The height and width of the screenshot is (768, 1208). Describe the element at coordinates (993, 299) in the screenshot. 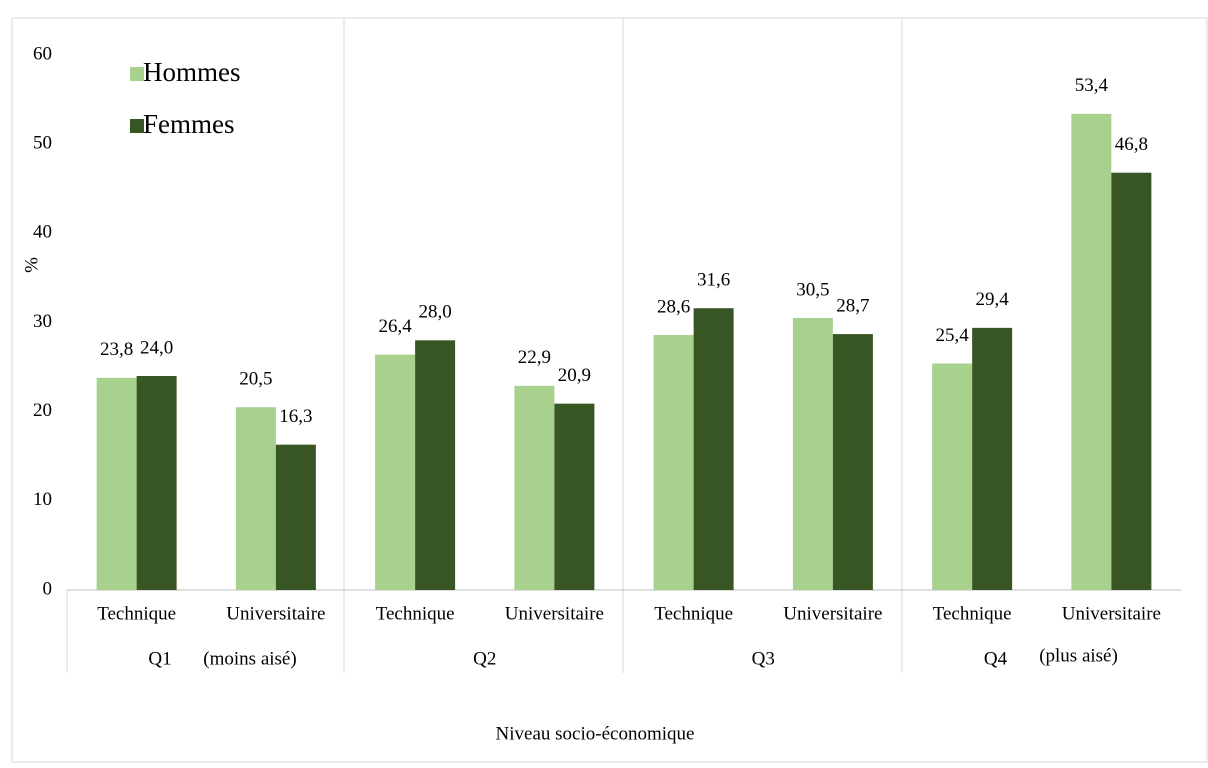

I see `data-label: 29,4` at that location.